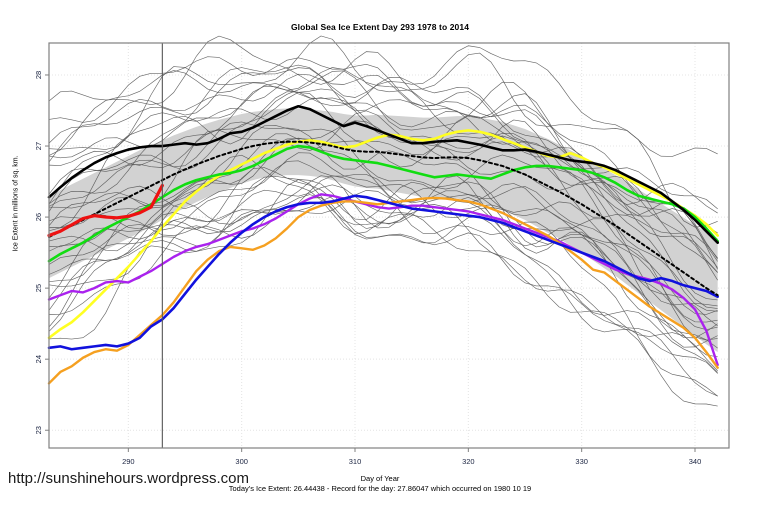 This screenshot has height=506, width=760. I want to click on svg-text: 300, so click(241, 461).